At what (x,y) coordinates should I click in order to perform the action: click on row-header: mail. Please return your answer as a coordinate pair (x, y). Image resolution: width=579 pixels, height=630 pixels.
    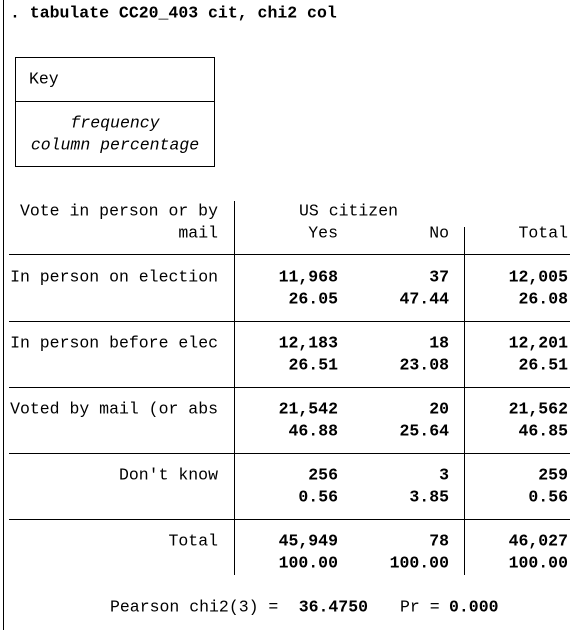
    Looking at the image, I should click on (198, 232).